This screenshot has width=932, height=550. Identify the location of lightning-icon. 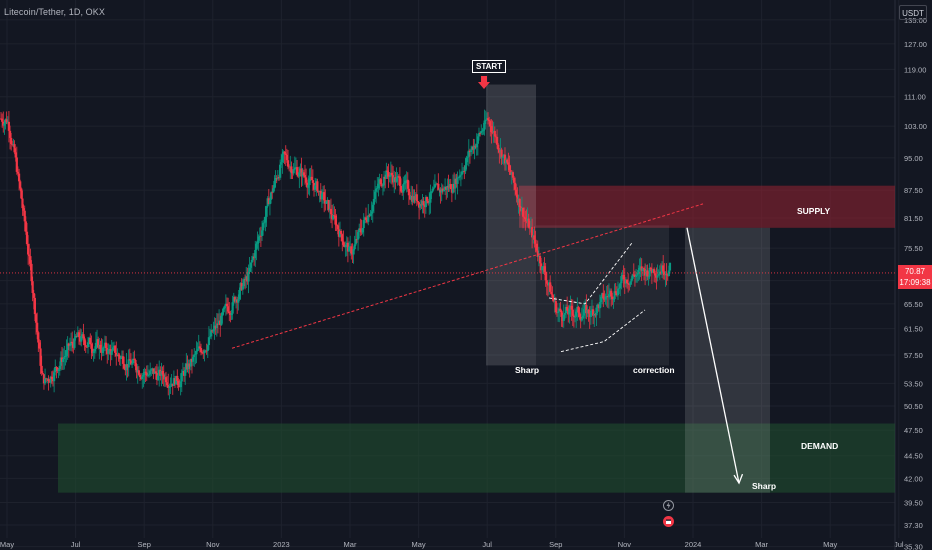
(668, 505).